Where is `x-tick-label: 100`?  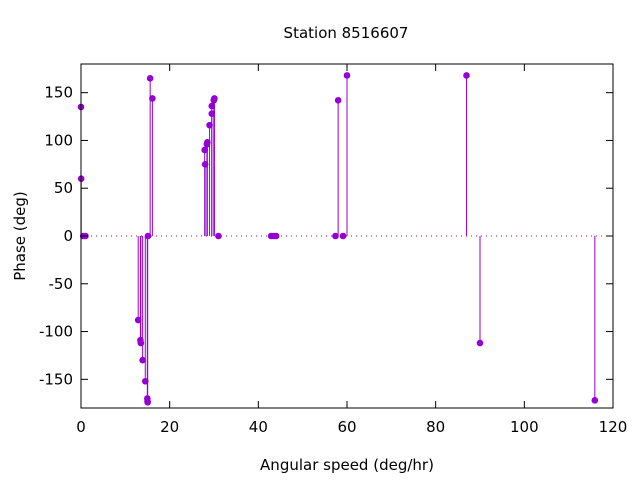
x-tick-label: 100 is located at coordinates (524, 427).